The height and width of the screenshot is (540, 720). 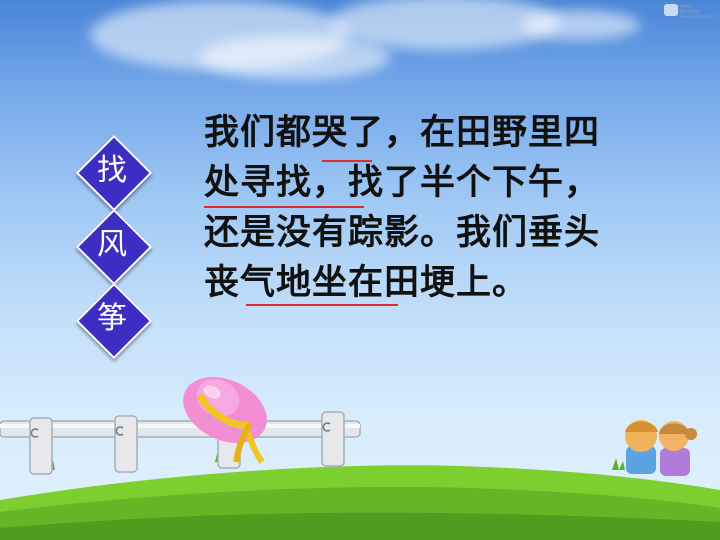 I want to click on watermark-icon, so click(x=671, y=10).